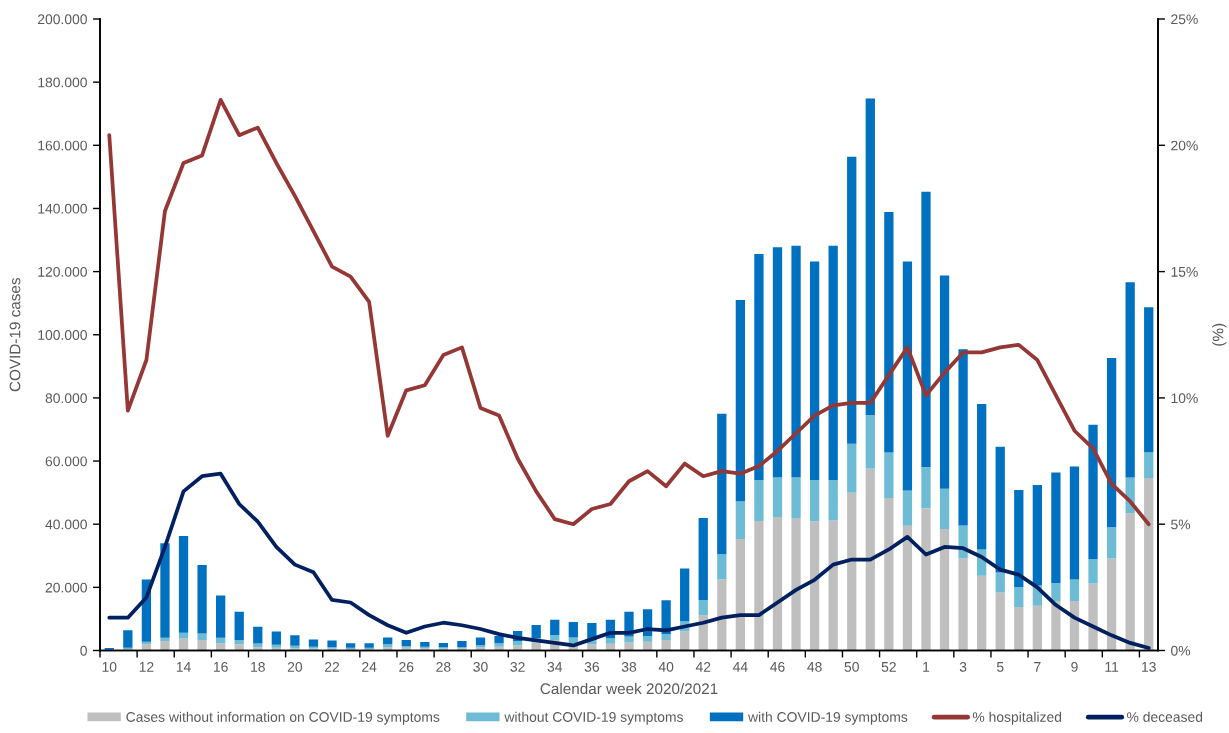  I want to click on x-tick-label: 18, so click(258, 666).